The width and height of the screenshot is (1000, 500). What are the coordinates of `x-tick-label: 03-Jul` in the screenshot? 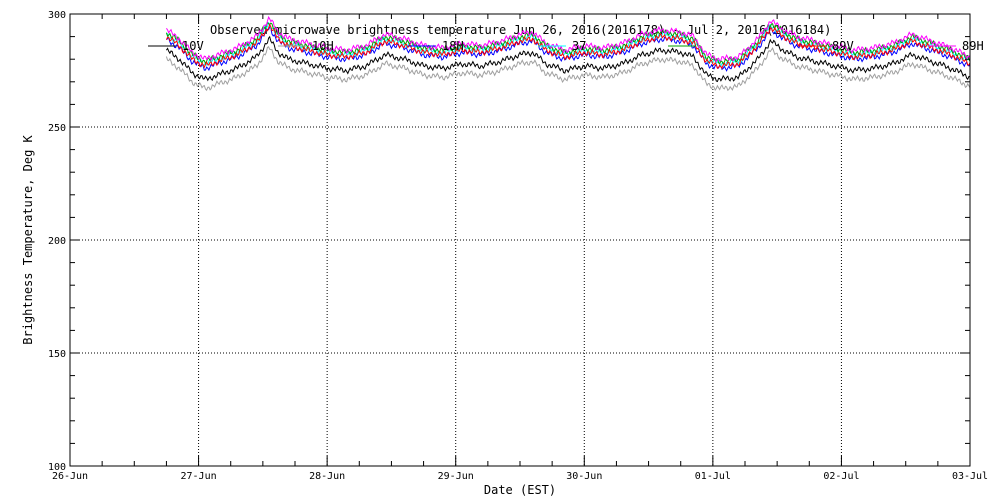 It's located at (970, 476).